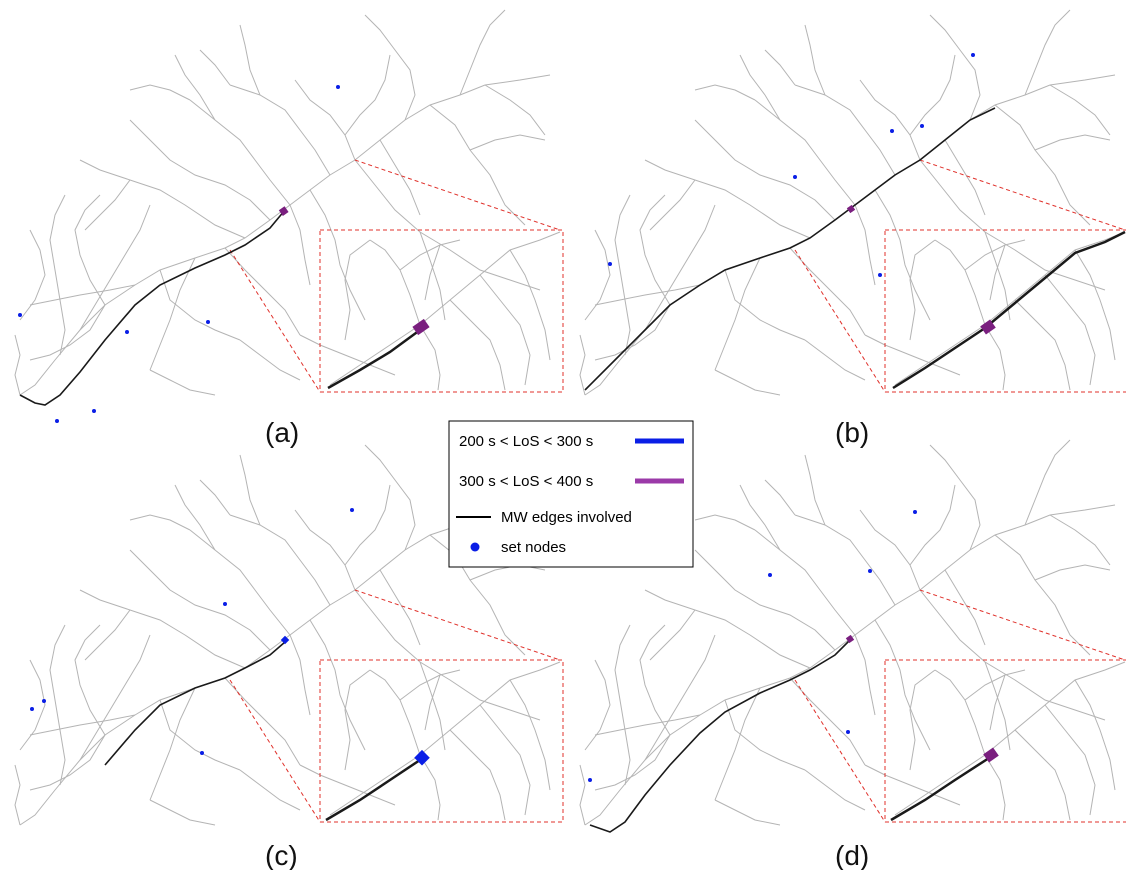 The image size is (1126, 870). I want to click on panel-label-c: (c), so click(281, 855).